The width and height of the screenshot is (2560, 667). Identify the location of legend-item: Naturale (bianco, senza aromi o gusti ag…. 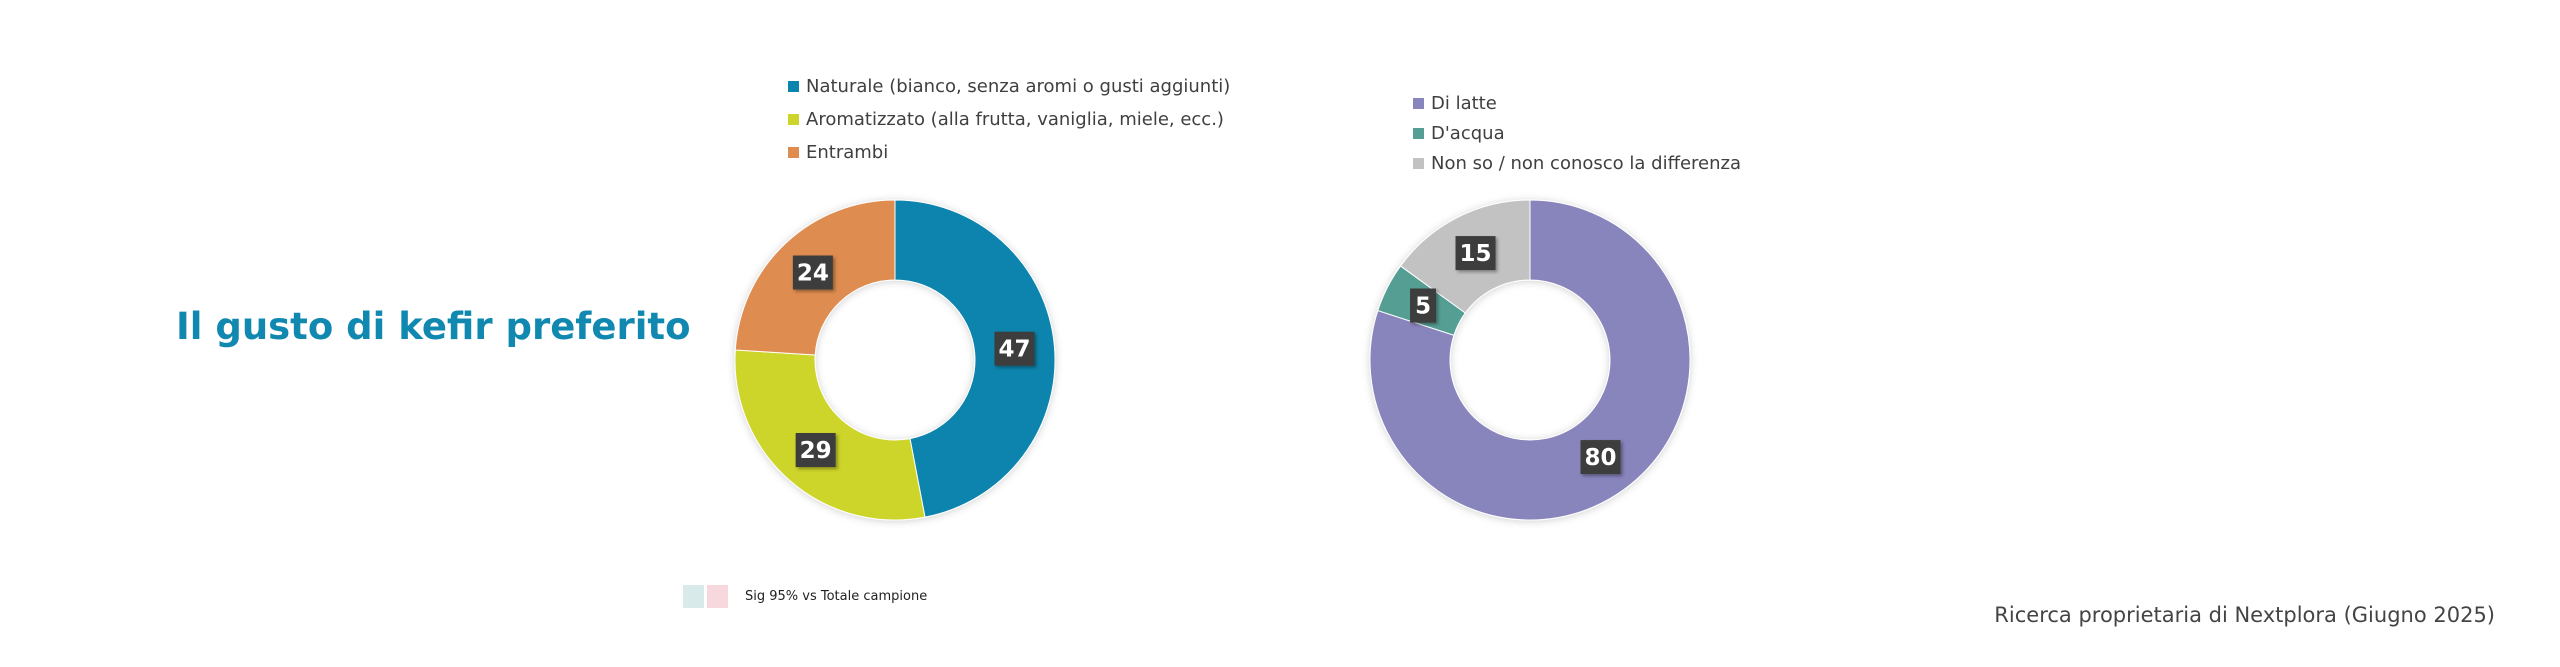
(1009, 86).